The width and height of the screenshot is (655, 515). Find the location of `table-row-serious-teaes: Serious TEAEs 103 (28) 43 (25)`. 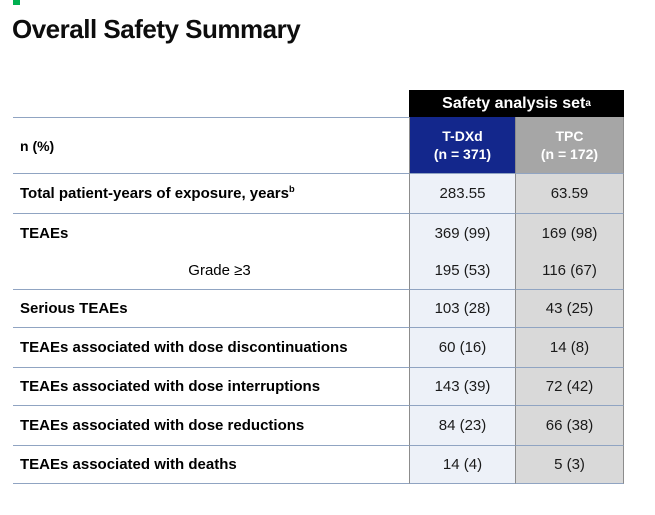

table-row-serious-teaes: Serious TEAEs 103 (28) 43 (25) is located at coordinates (318, 308).